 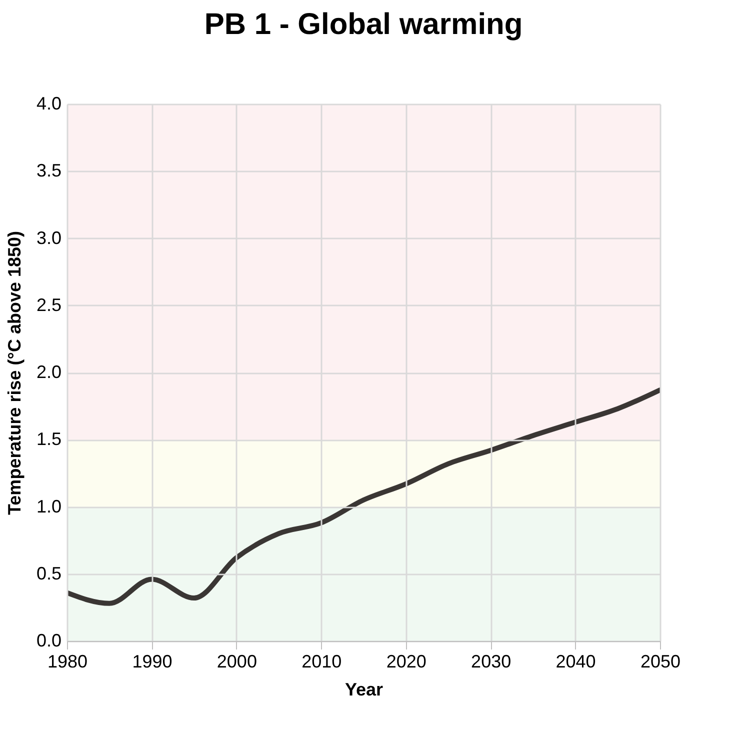 What do you see at coordinates (660, 662) in the screenshot?
I see `x-tick-label: 2050` at bounding box center [660, 662].